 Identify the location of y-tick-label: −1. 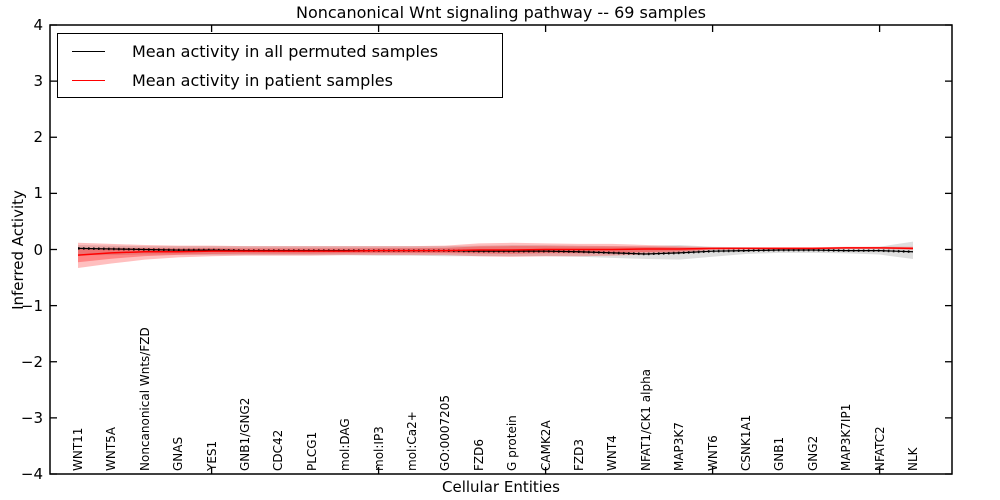
(31, 305).